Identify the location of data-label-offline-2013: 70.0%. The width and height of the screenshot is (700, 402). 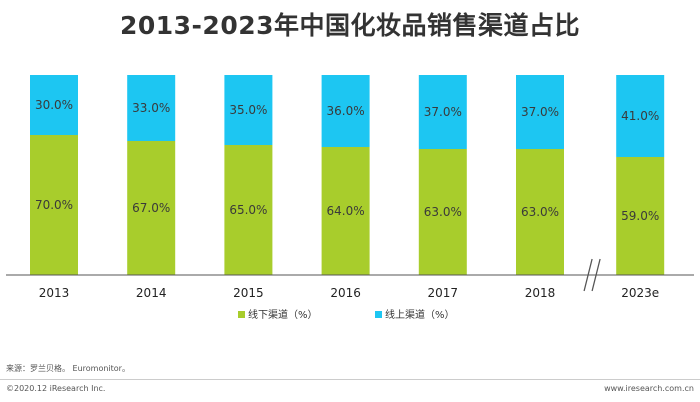
(54, 205).